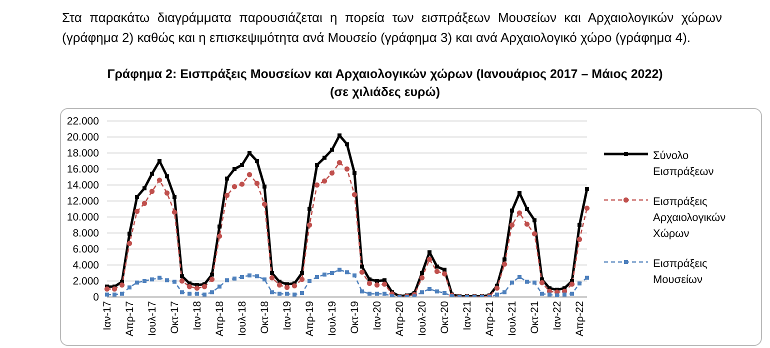  I want to click on x-tick-label: Ιαν-21, so click(467, 315).